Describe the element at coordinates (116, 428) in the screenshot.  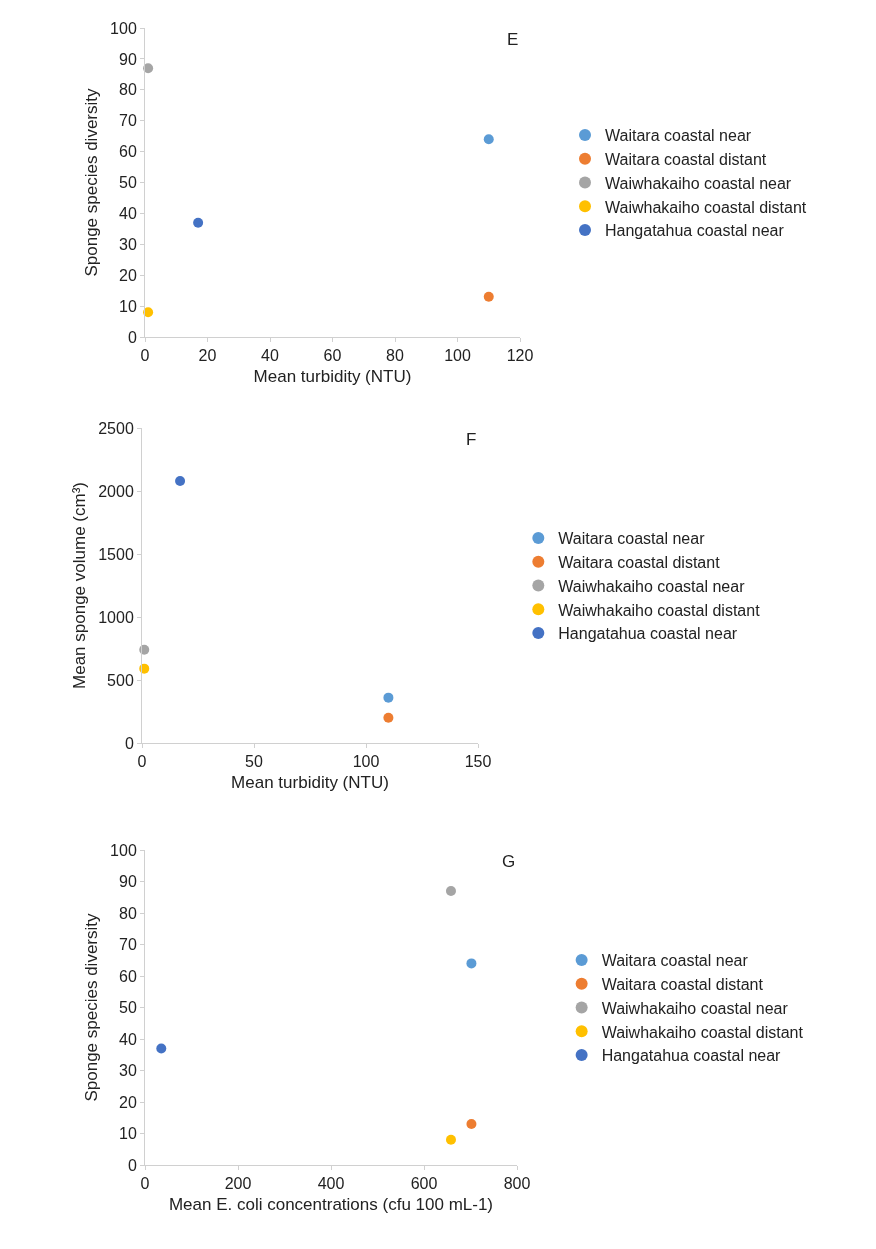
I see `y-tick-label: 2500` at that location.